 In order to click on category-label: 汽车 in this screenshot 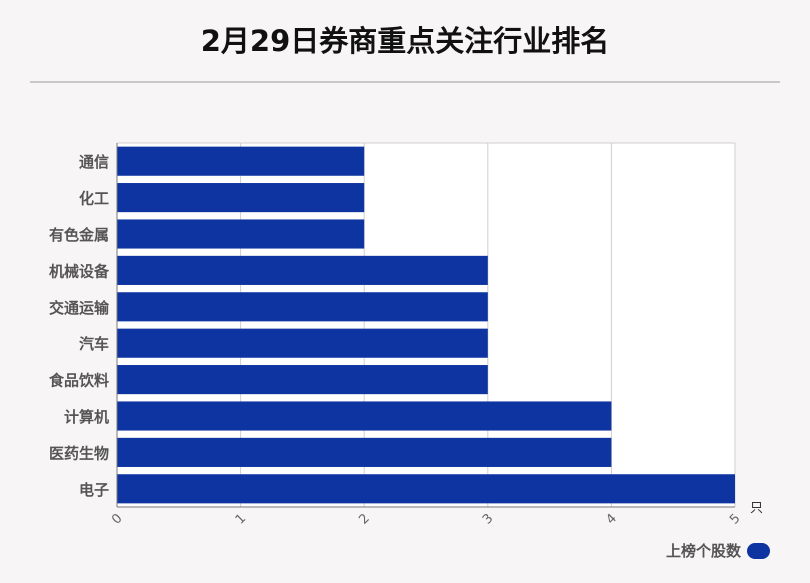, I will do `click(94, 344)`.